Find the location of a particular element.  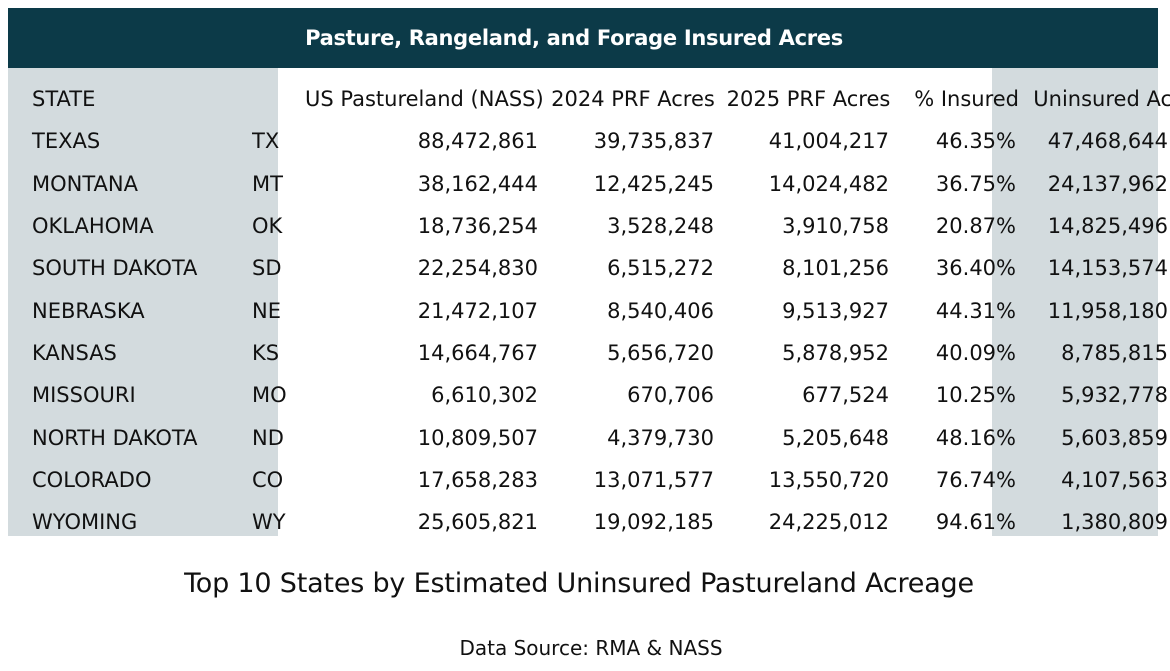

cell-state: COLORADO is located at coordinates (92, 479).